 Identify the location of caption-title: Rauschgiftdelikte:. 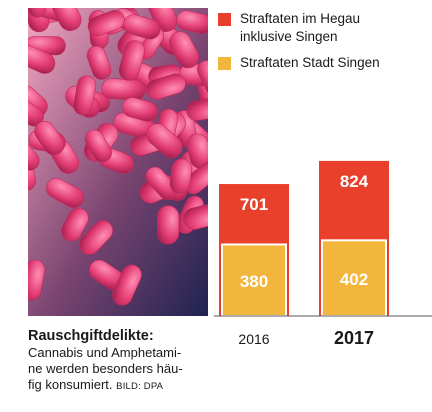
(91, 336).